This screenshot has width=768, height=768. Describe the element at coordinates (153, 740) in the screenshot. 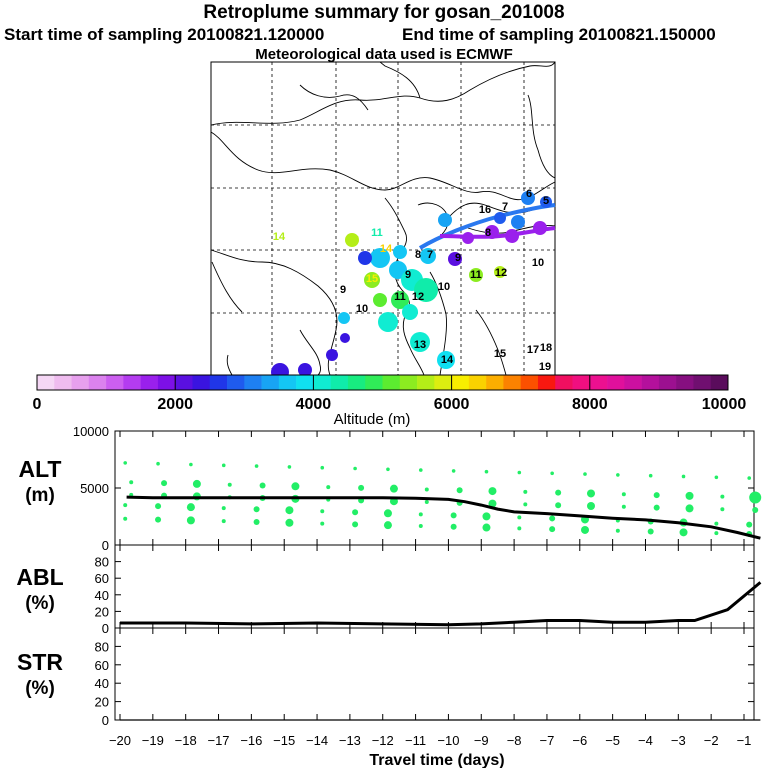

I see `x-tick-label: −19` at that location.